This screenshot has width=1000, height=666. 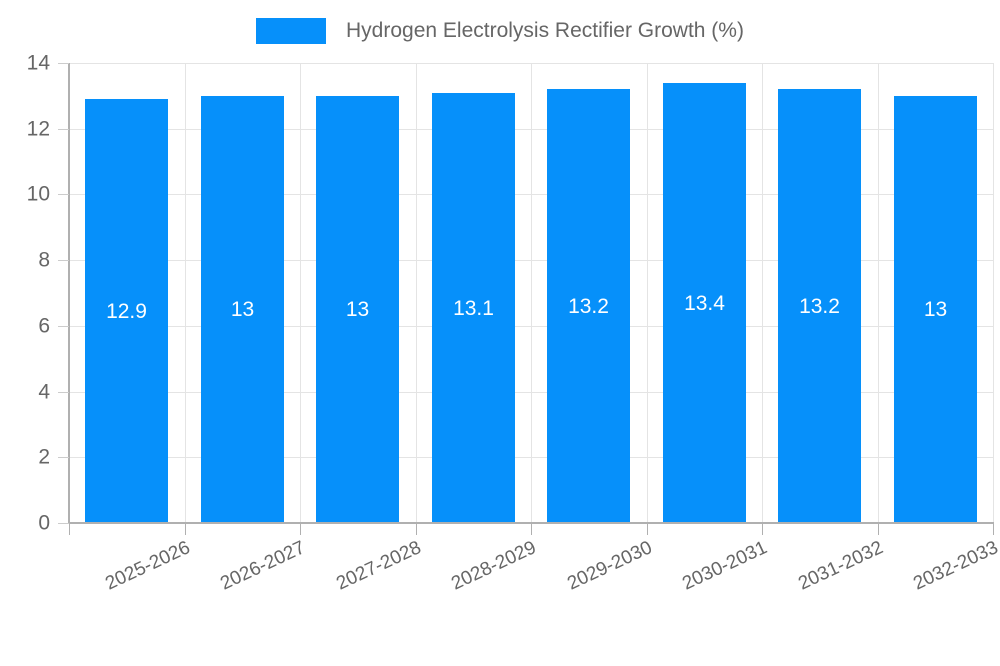 What do you see at coordinates (38, 63) in the screenshot?
I see `y-axis-tick-label: 14` at bounding box center [38, 63].